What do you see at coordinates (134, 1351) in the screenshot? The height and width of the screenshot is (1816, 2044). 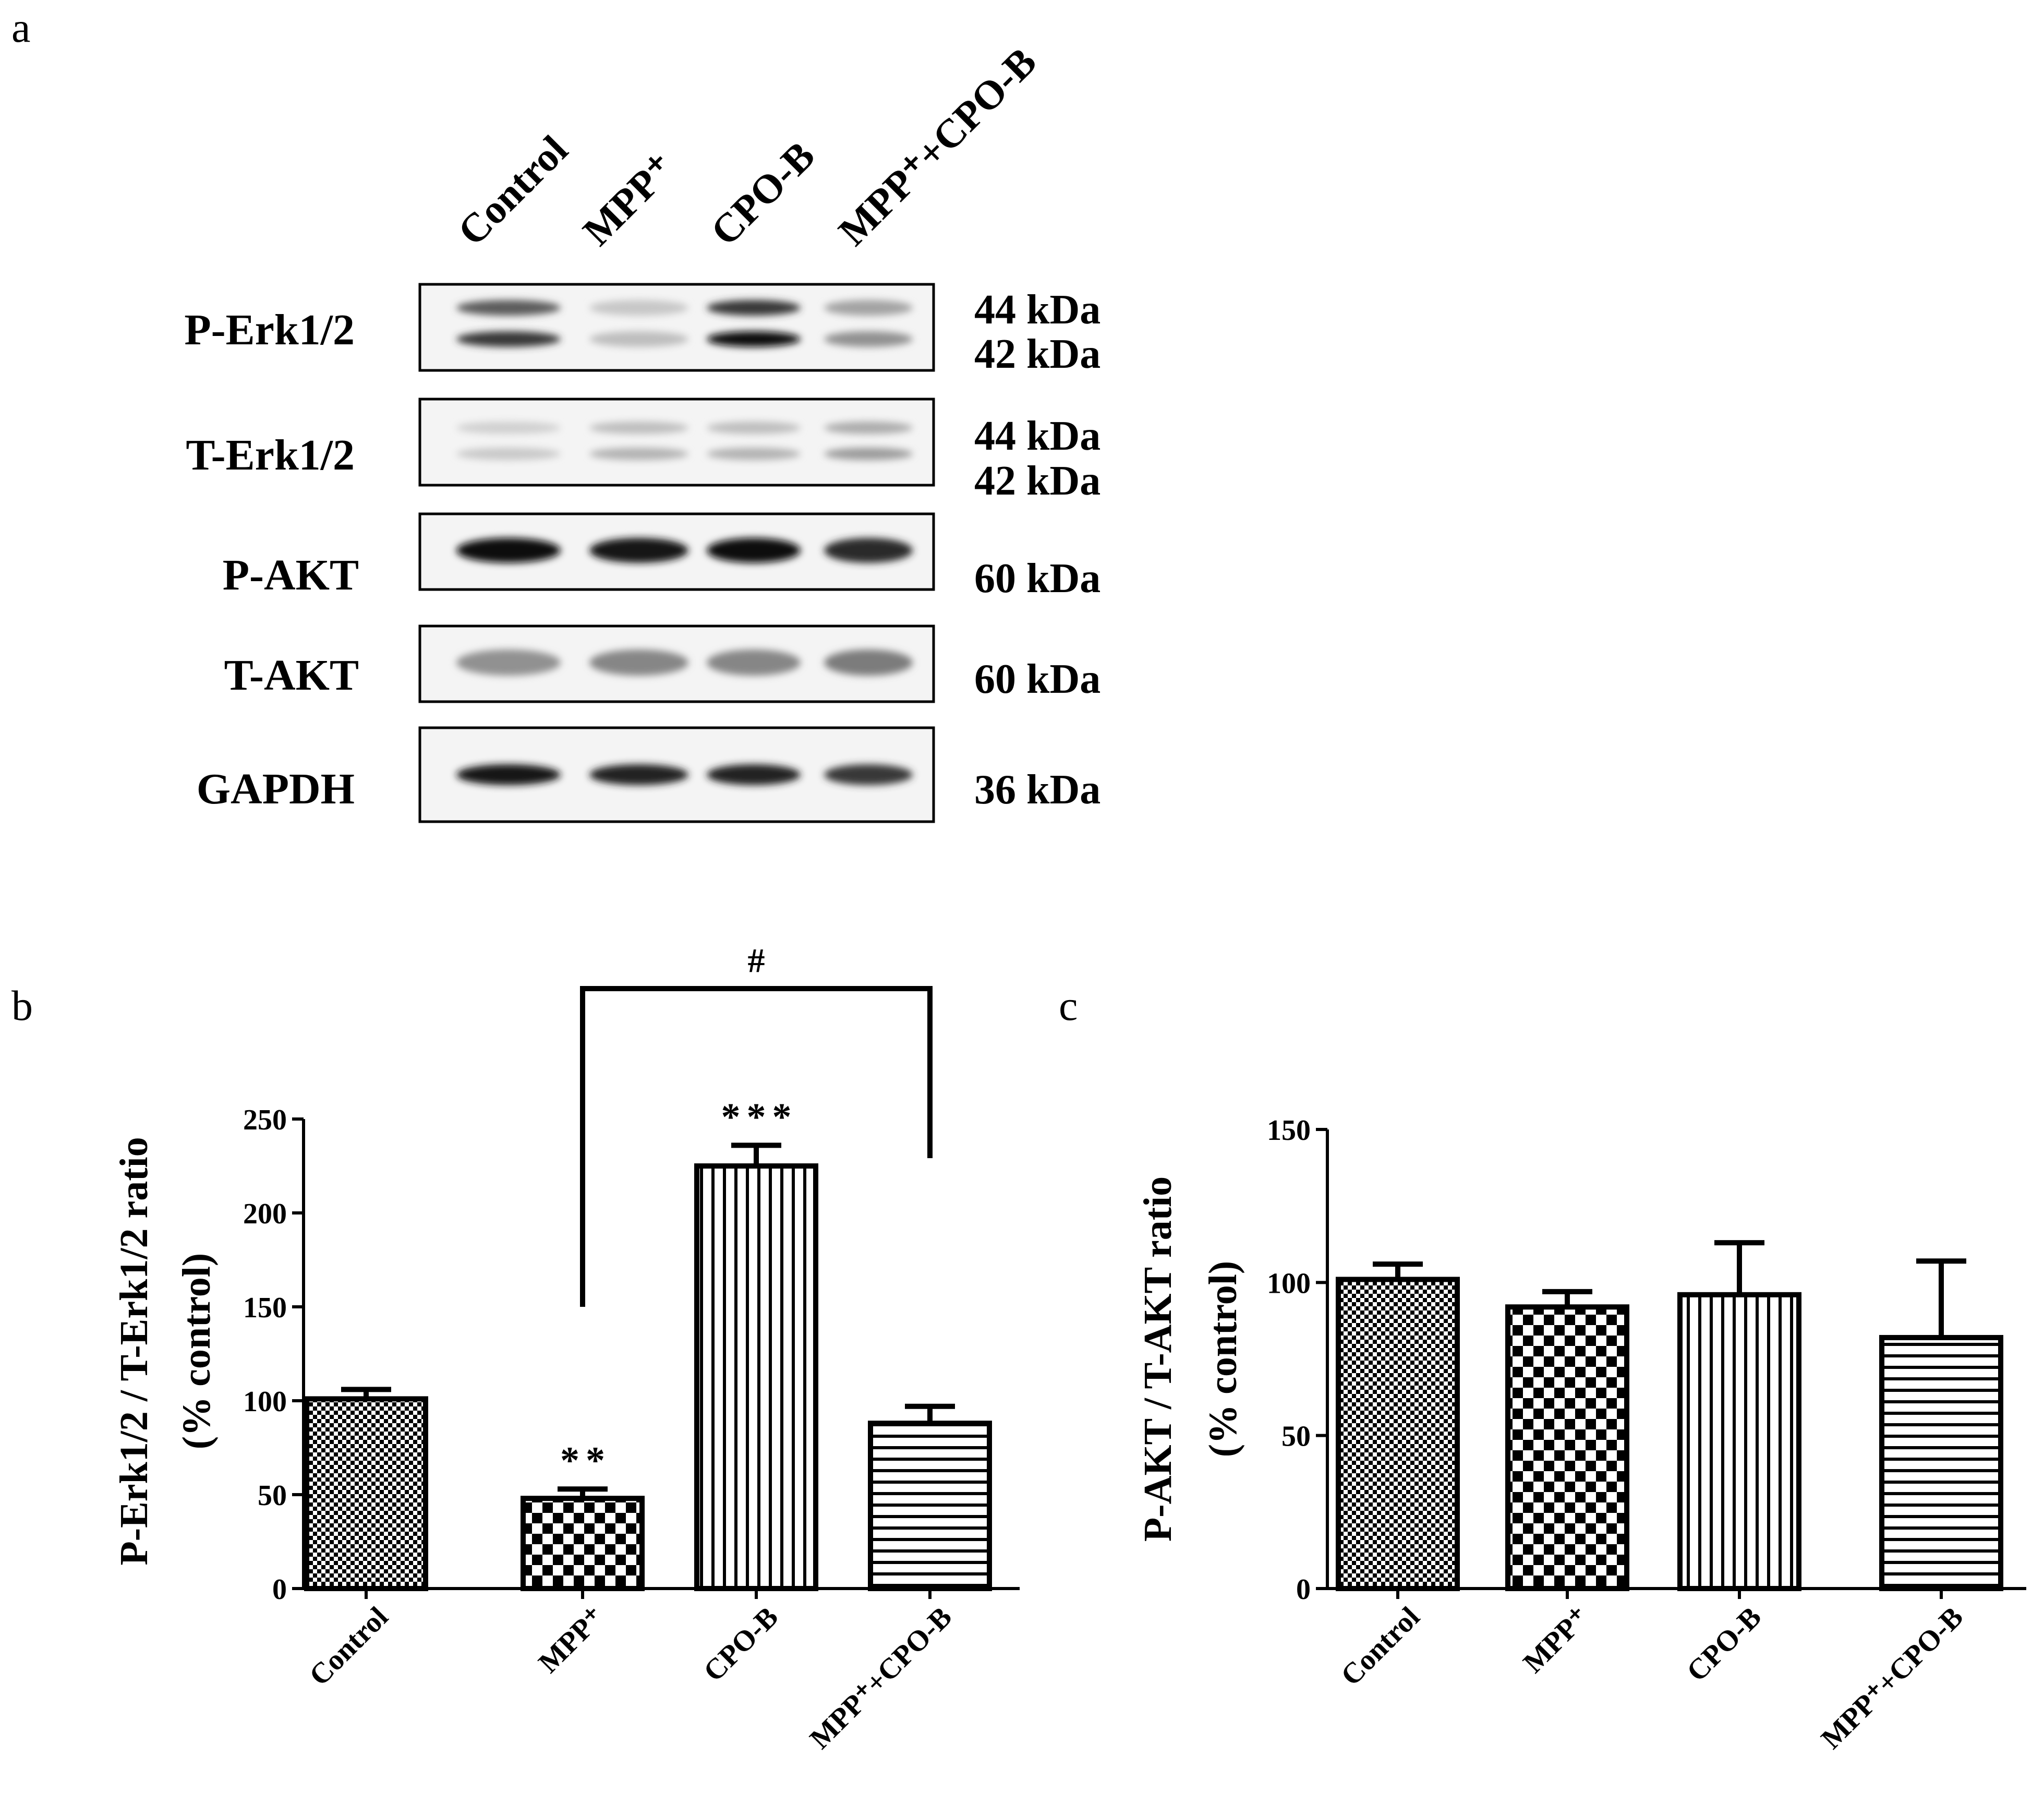 I see `y-axis-label: P-Erk1/2 / T-Erk1/2 ratio` at bounding box center [134, 1351].